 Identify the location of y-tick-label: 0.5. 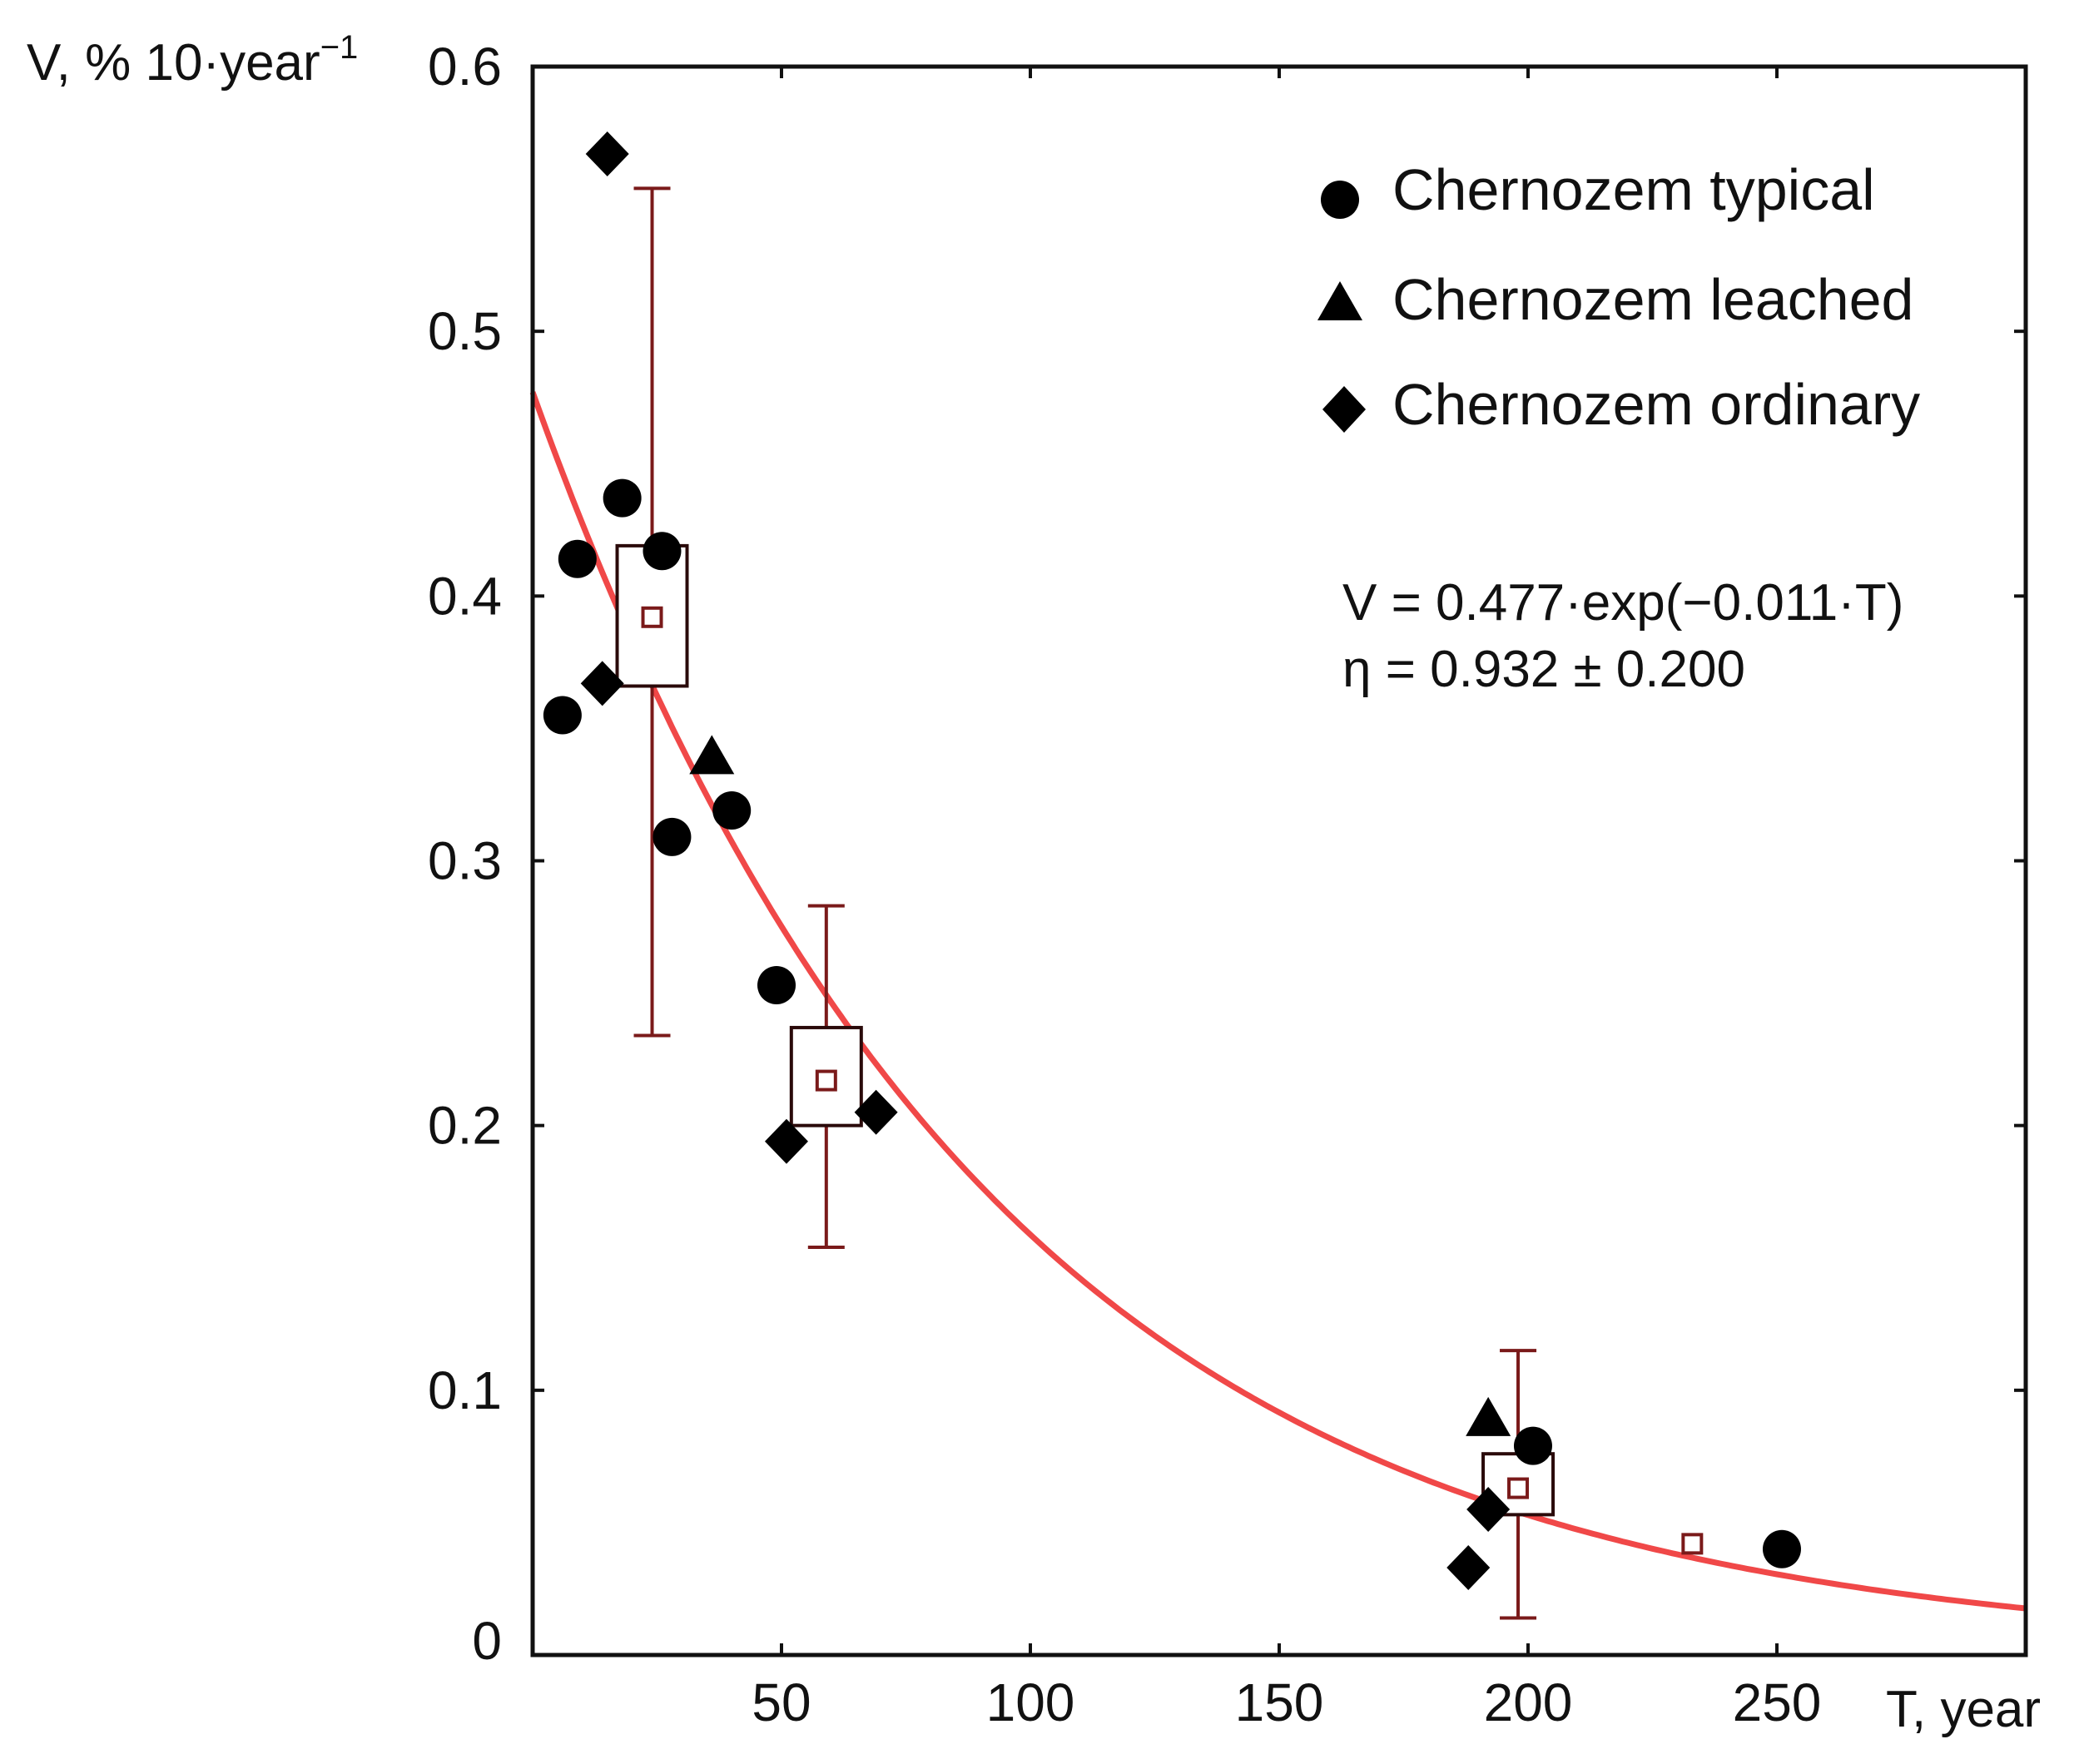
(465, 331).